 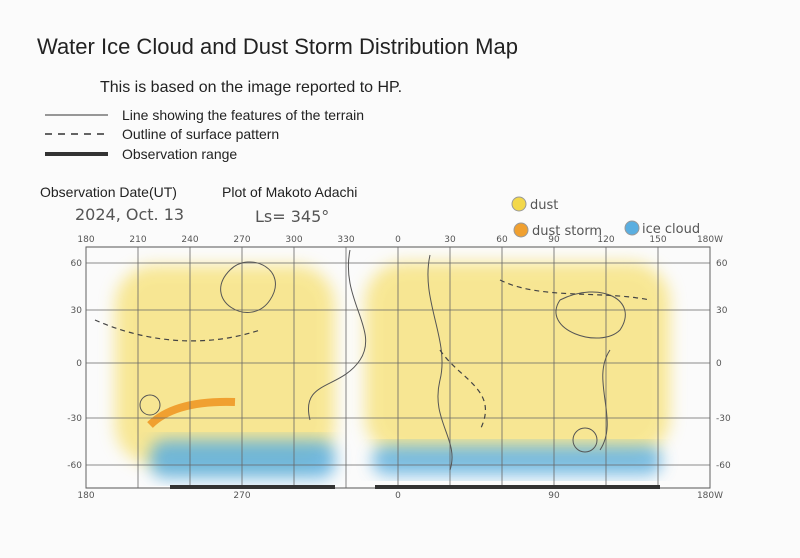 I want to click on longitude-label: 180W, so click(x=710, y=240).